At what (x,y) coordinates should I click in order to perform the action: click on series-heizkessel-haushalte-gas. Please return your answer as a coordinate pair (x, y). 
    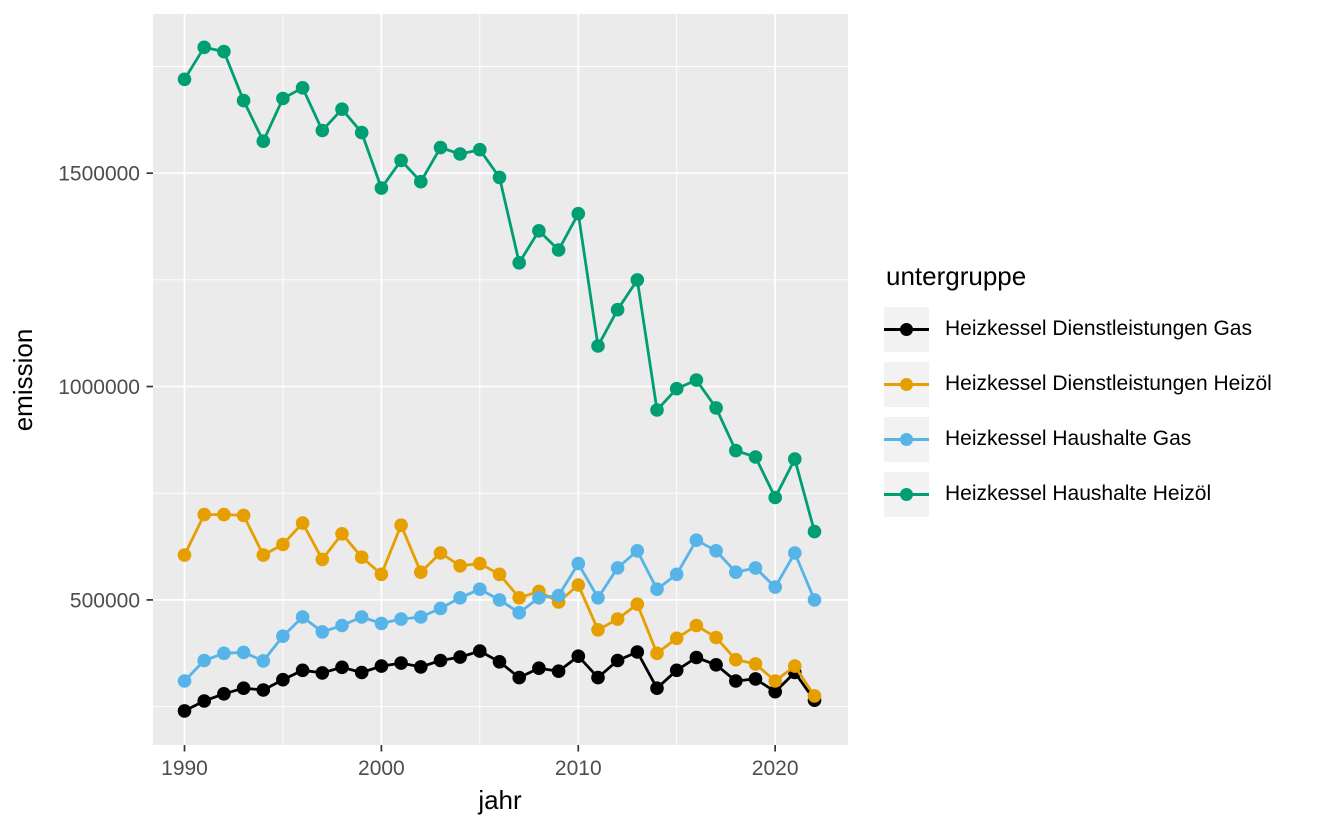
    Looking at the image, I should click on (499, 610).